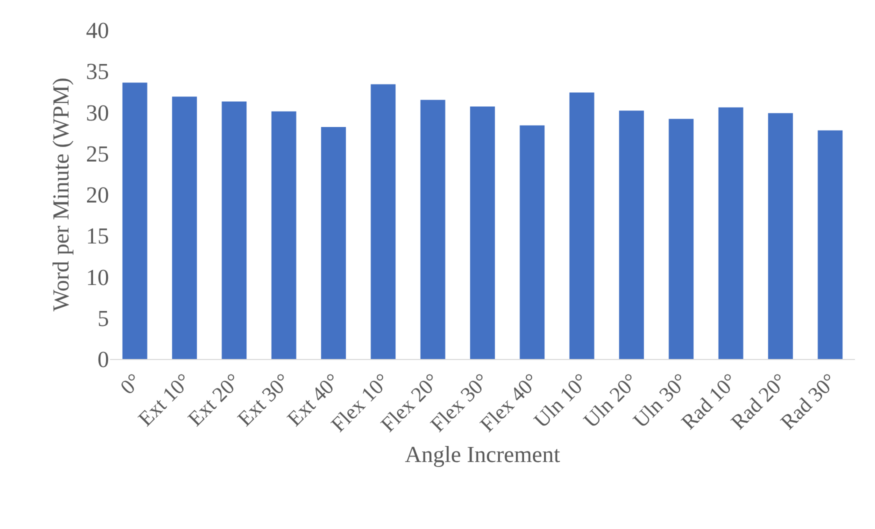  What do you see at coordinates (97, 195) in the screenshot?
I see `y-tick-label: 20` at bounding box center [97, 195].